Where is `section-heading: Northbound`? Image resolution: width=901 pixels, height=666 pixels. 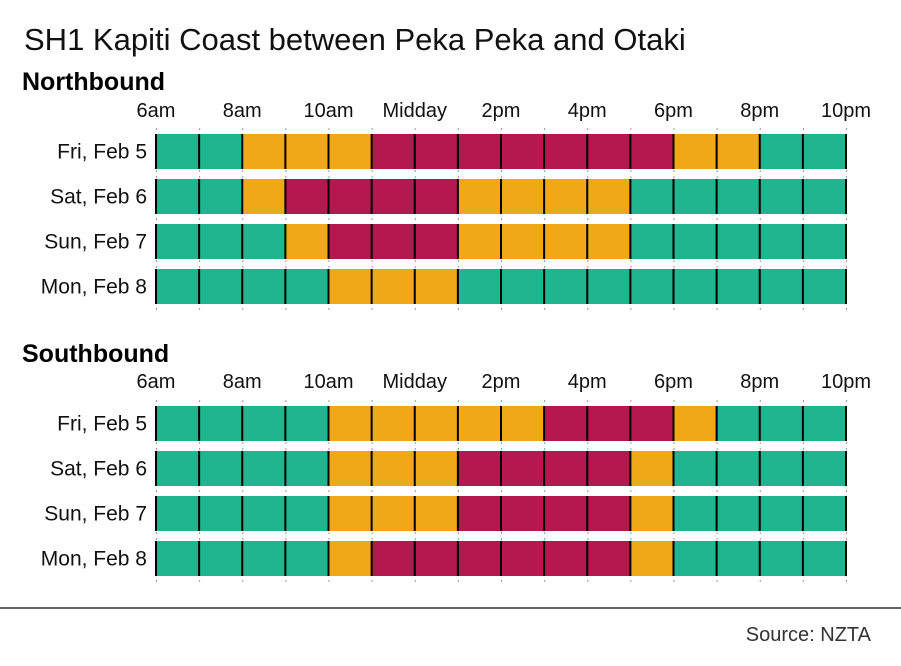 section-heading: Northbound is located at coordinates (93, 82).